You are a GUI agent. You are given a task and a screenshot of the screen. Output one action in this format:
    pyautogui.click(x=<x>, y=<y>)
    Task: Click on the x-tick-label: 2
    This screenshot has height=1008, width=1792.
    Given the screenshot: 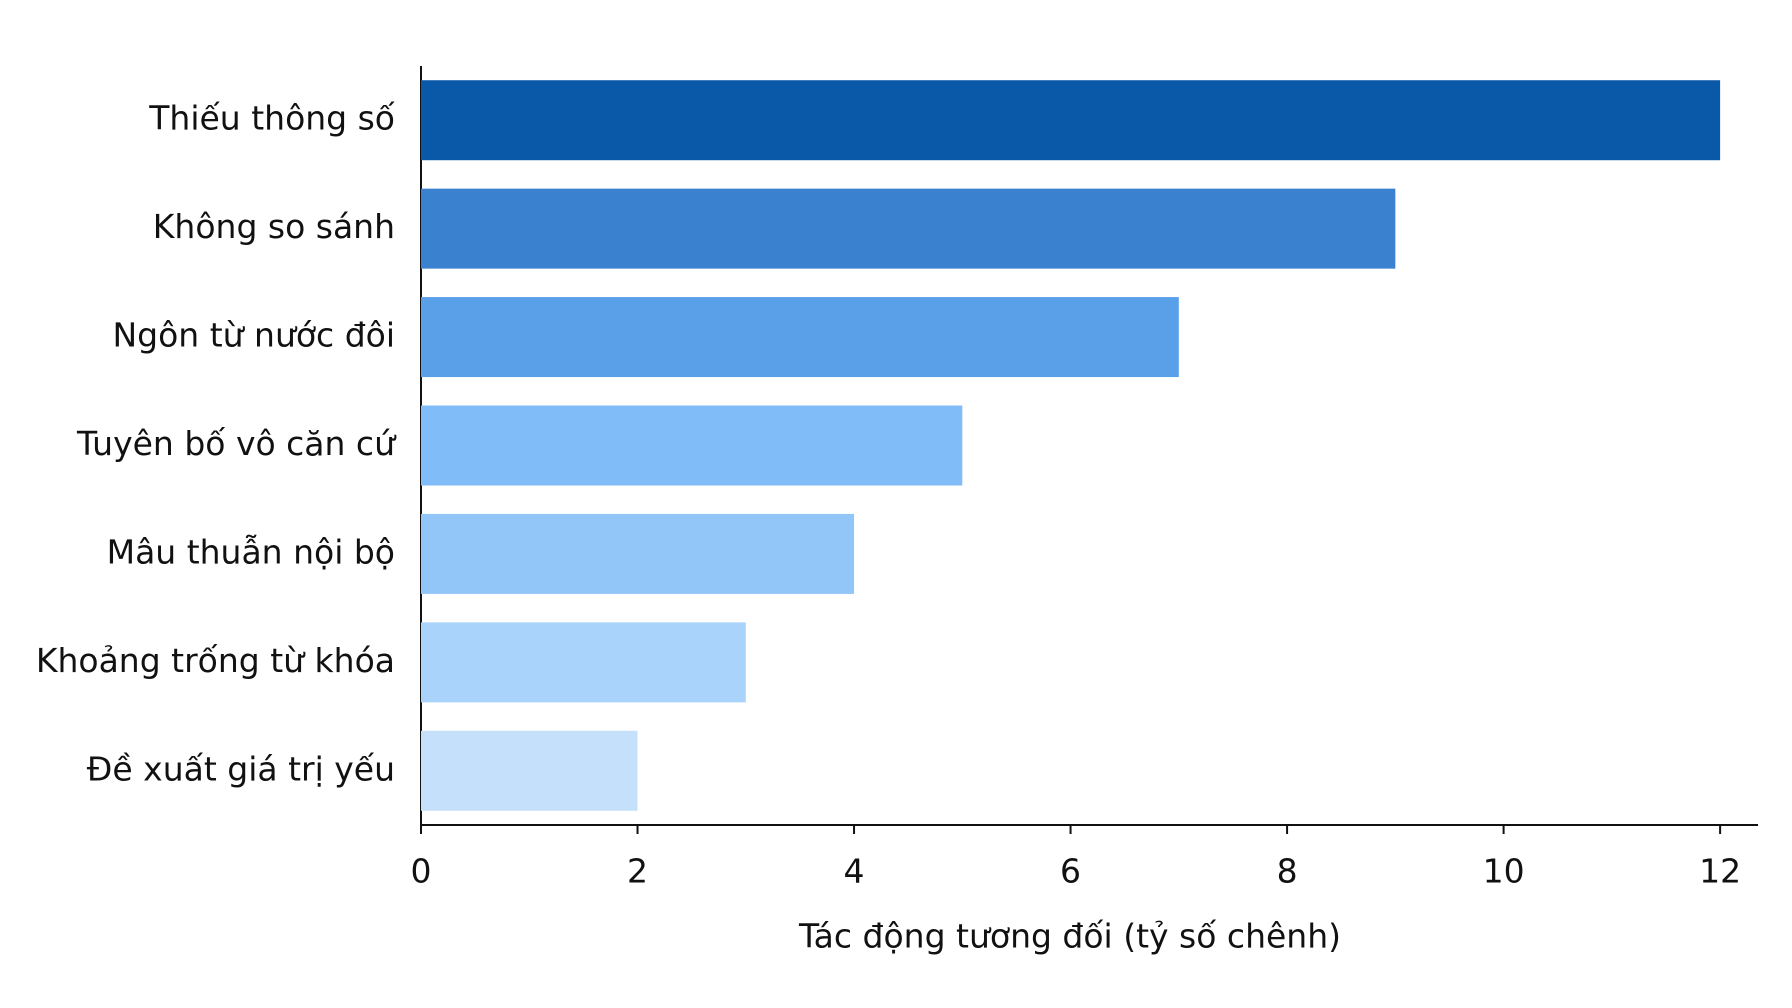 What is the action you would take?
    pyautogui.click(x=637, y=871)
    